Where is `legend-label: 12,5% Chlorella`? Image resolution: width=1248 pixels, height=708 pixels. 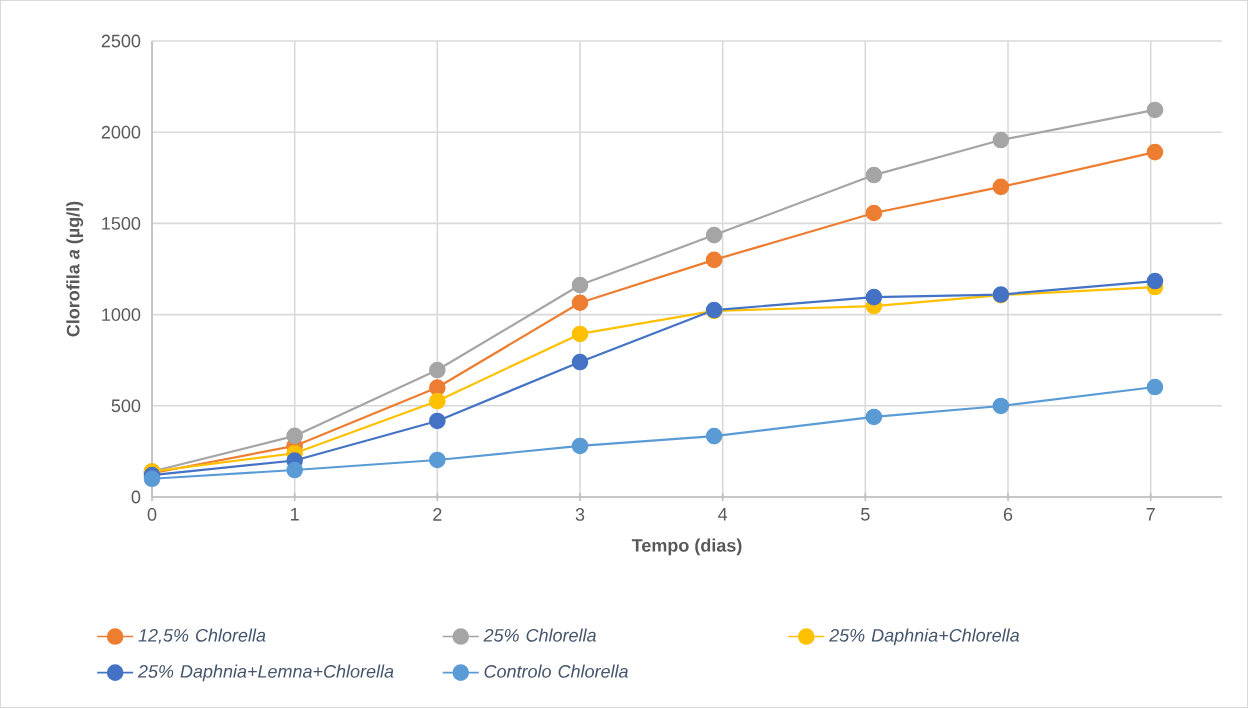 legend-label: 12,5% Chlorella is located at coordinates (202, 636).